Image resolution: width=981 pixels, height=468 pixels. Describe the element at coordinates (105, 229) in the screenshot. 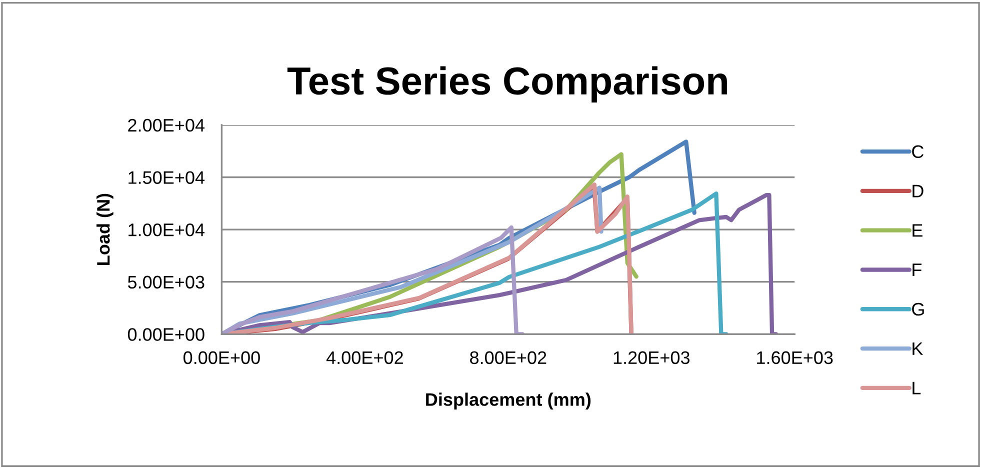

I see `y-axis-title: Load (N)` at that location.